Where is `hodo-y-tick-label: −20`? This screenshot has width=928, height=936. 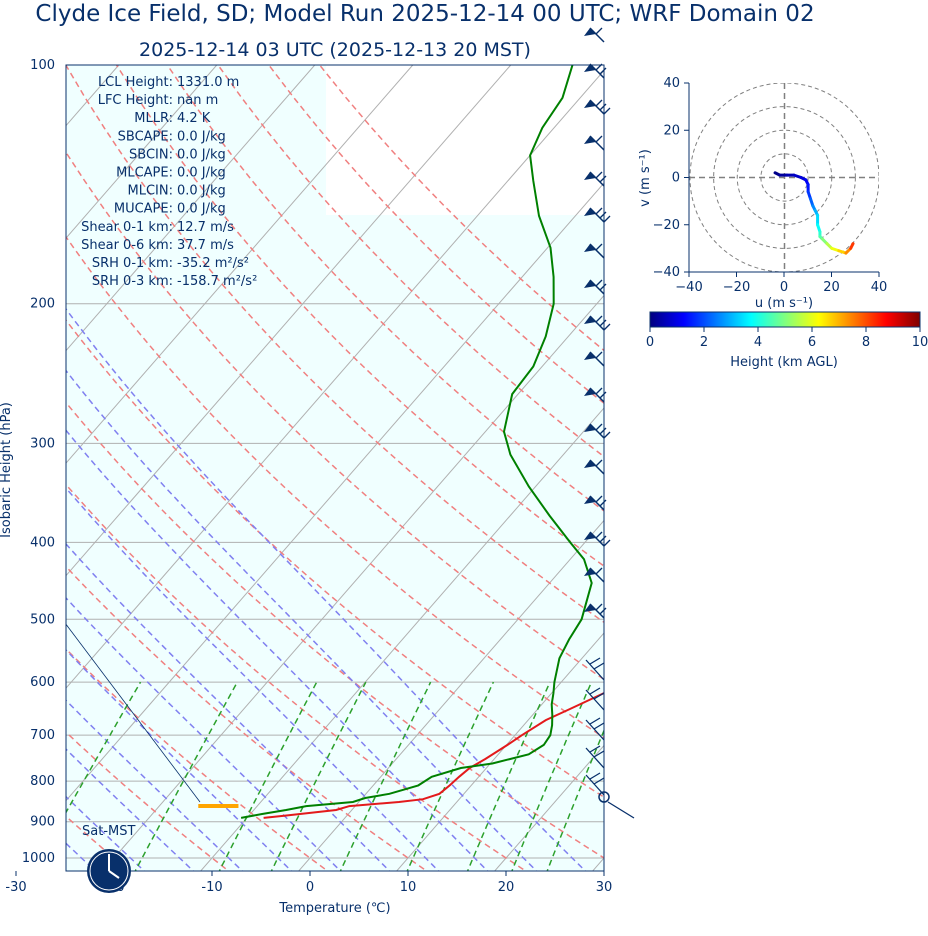
hodo-y-tick-label: −20 is located at coordinates (666, 225).